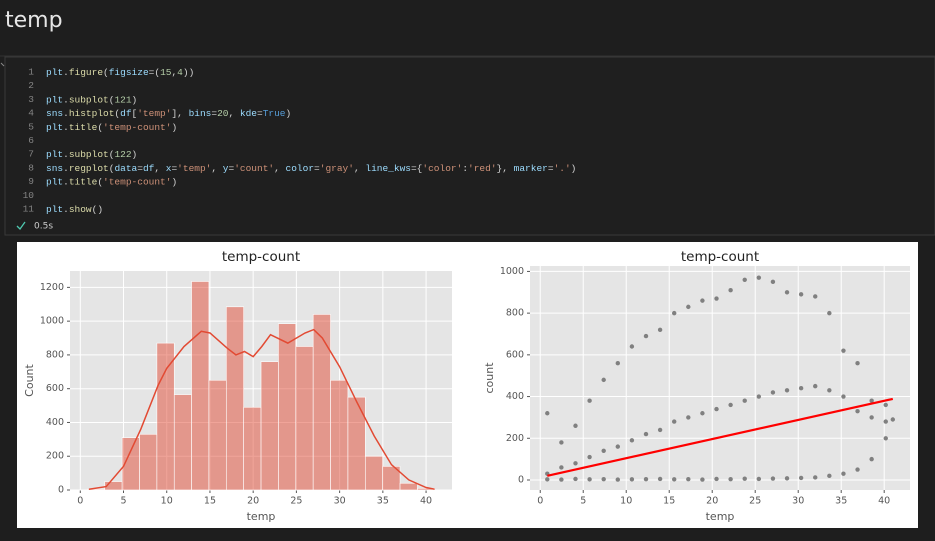  I want to click on code-line: plt.subplot(122), so click(91, 154).